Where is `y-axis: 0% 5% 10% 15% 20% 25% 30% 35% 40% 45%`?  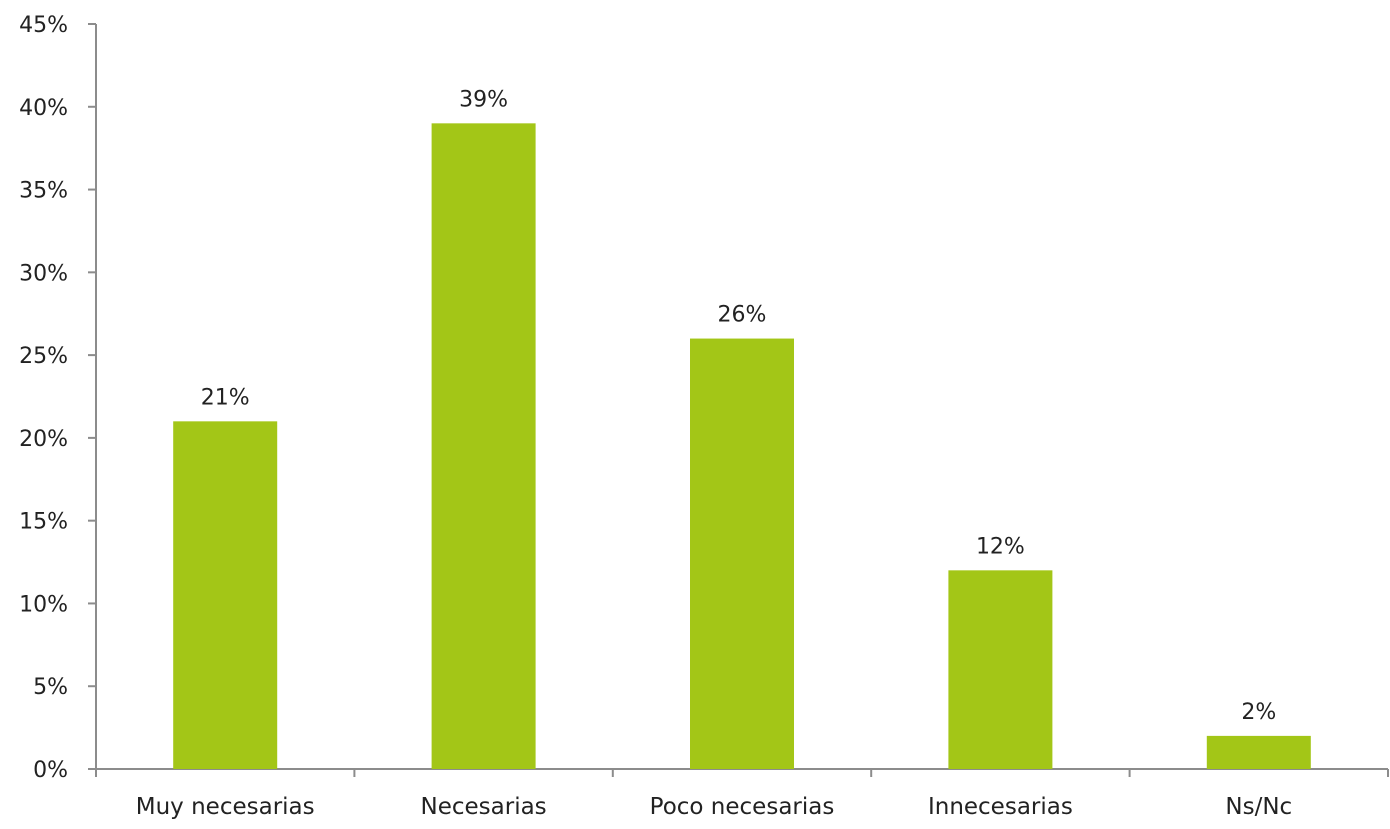
y-axis: 0% 5% 10% 15% 20% 25% 30% 35% 40% 45% is located at coordinates (58, 398).